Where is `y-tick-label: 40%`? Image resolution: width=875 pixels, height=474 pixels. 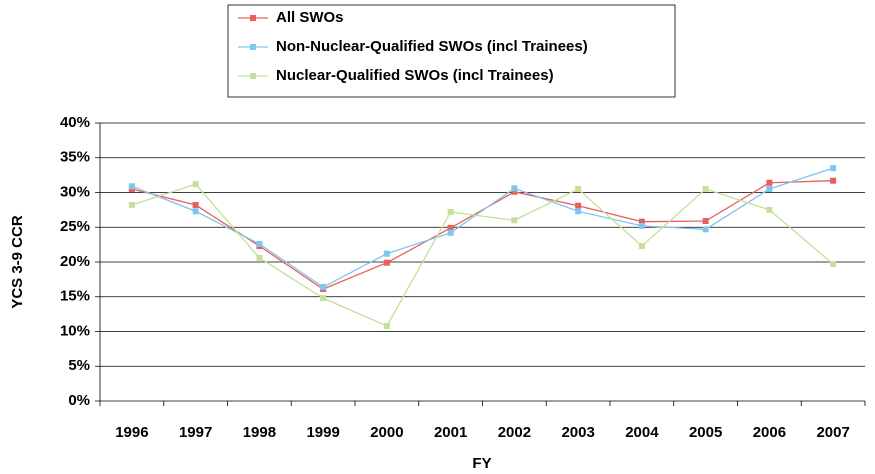
y-tick-label: 40% is located at coordinates (75, 122).